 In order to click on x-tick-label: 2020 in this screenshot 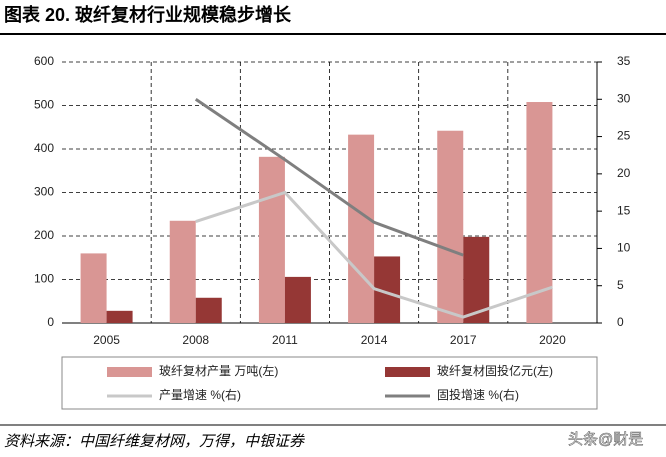, I will do `click(552, 340)`.